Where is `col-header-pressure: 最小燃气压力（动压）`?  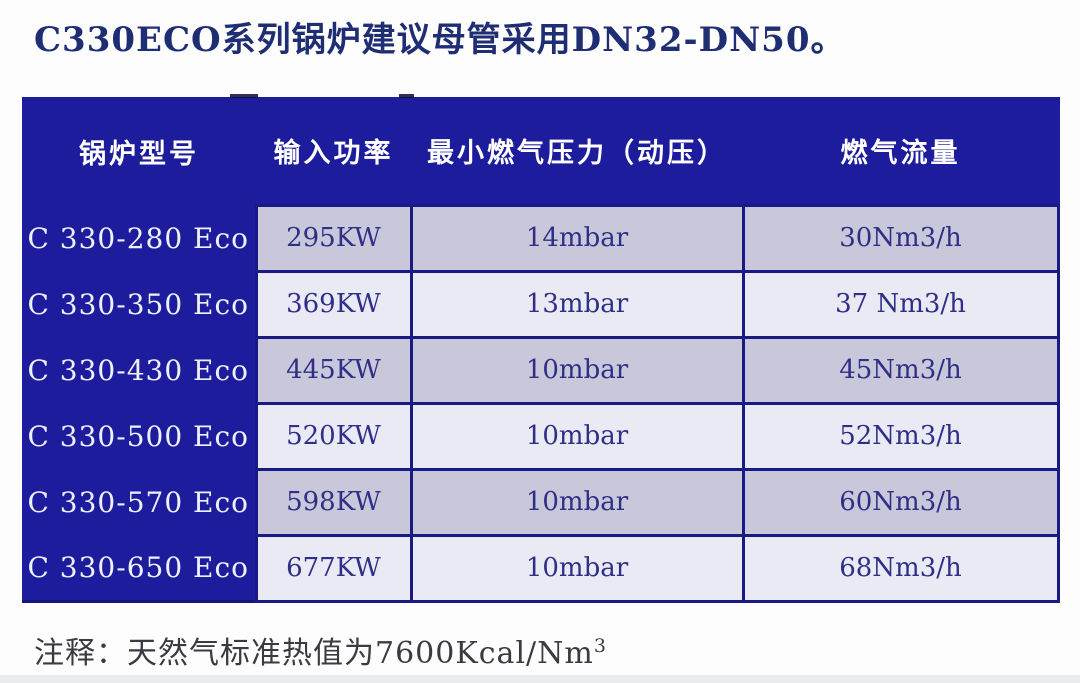
col-header-pressure: 最小燃气压力（动压） is located at coordinates (577, 153).